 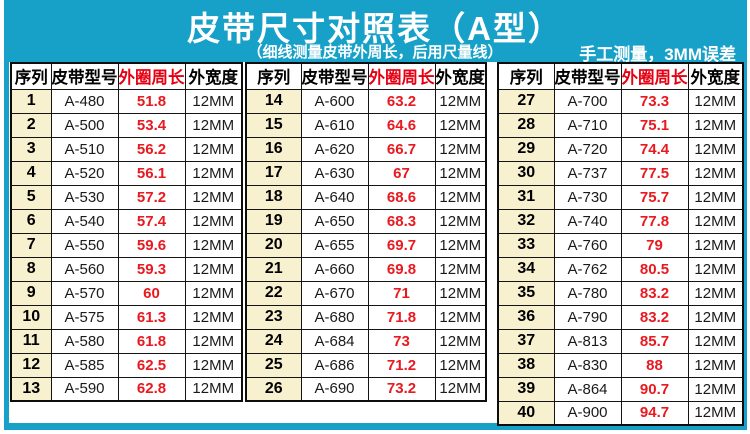 What do you see at coordinates (273, 76) in the screenshot?
I see `column-header-seq: 序列` at bounding box center [273, 76].